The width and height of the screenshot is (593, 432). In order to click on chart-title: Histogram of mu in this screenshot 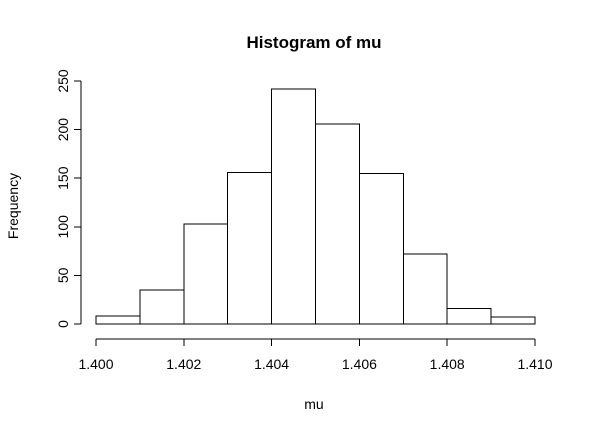, I will do `click(313, 42)`.